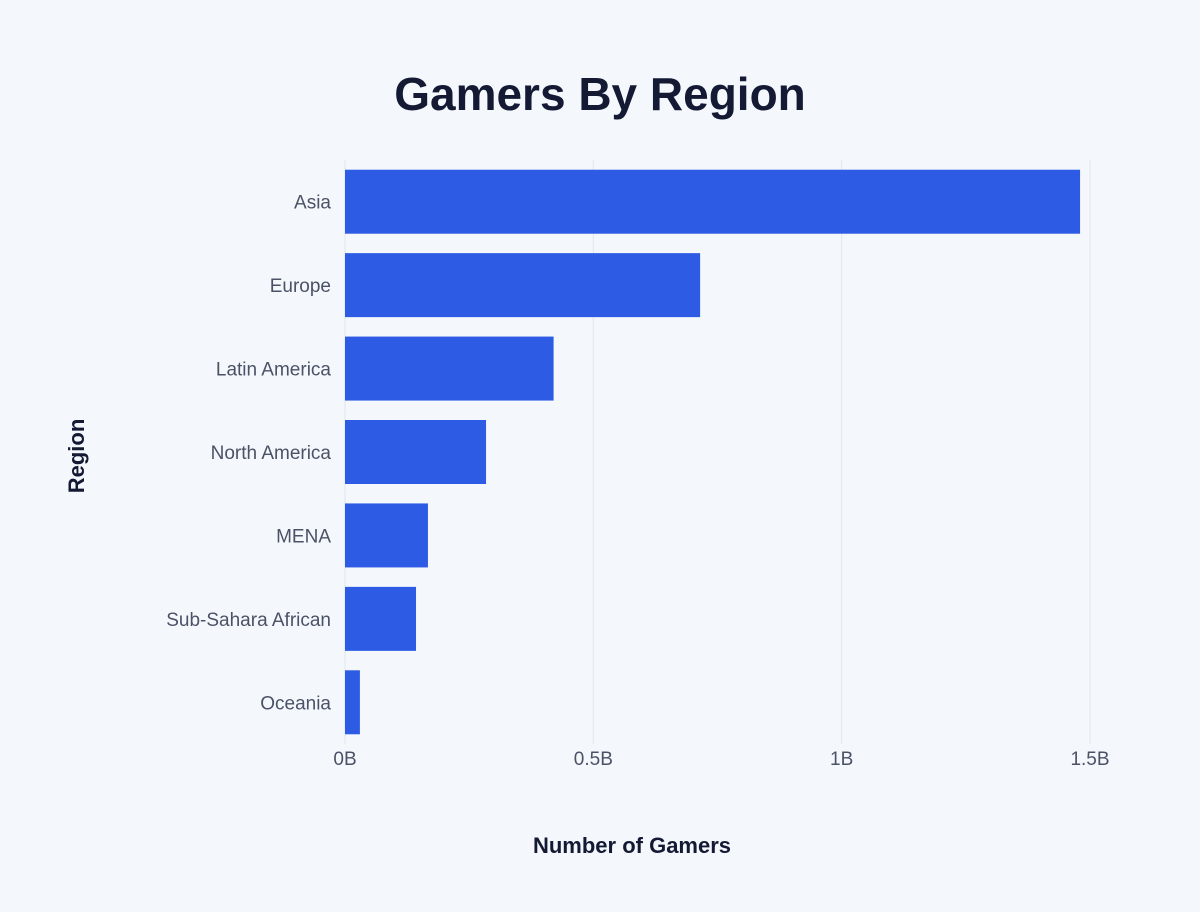 The height and width of the screenshot is (912, 1200). What do you see at coordinates (352, 702) in the screenshot?
I see `bar-oceania` at bounding box center [352, 702].